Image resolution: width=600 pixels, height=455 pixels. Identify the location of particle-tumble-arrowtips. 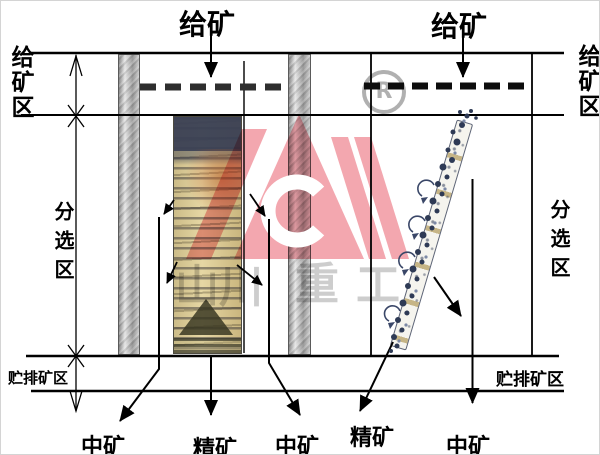
(408, 263).